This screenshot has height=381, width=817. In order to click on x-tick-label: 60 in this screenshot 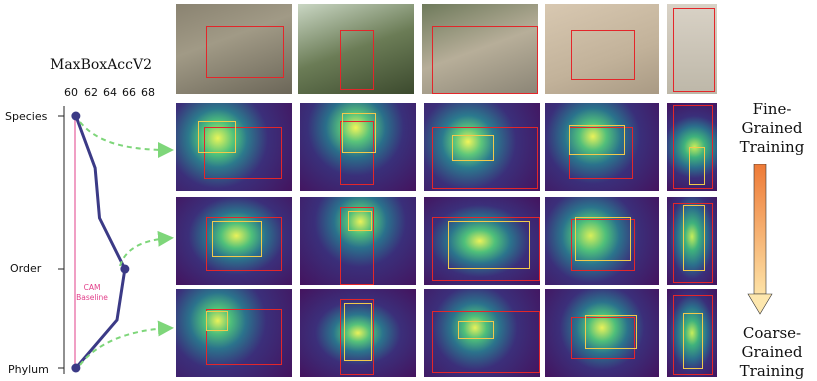, I will do `click(71, 92)`.